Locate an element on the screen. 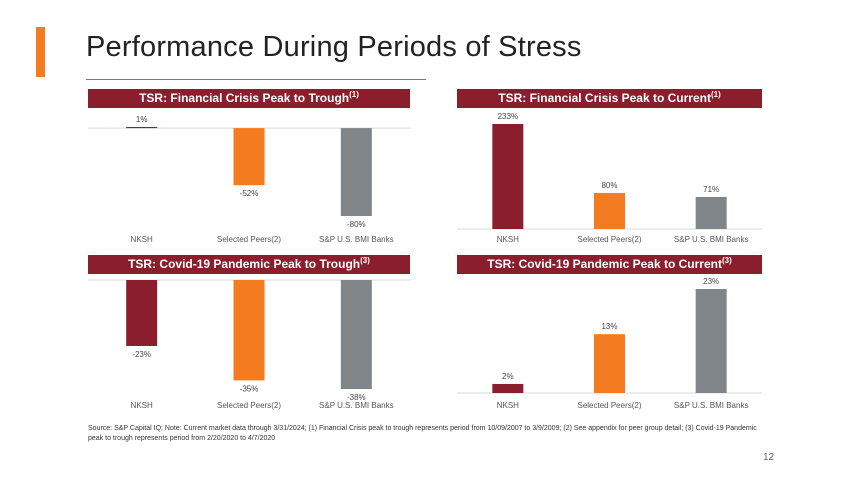 The width and height of the screenshot is (850, 478). data-label: 23% is located at coordinates (711, 281).